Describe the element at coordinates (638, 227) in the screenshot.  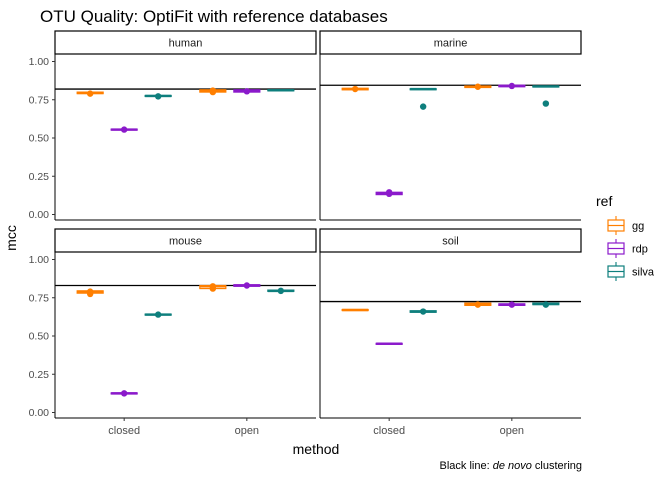
I see `legend-label: gg` at that location.